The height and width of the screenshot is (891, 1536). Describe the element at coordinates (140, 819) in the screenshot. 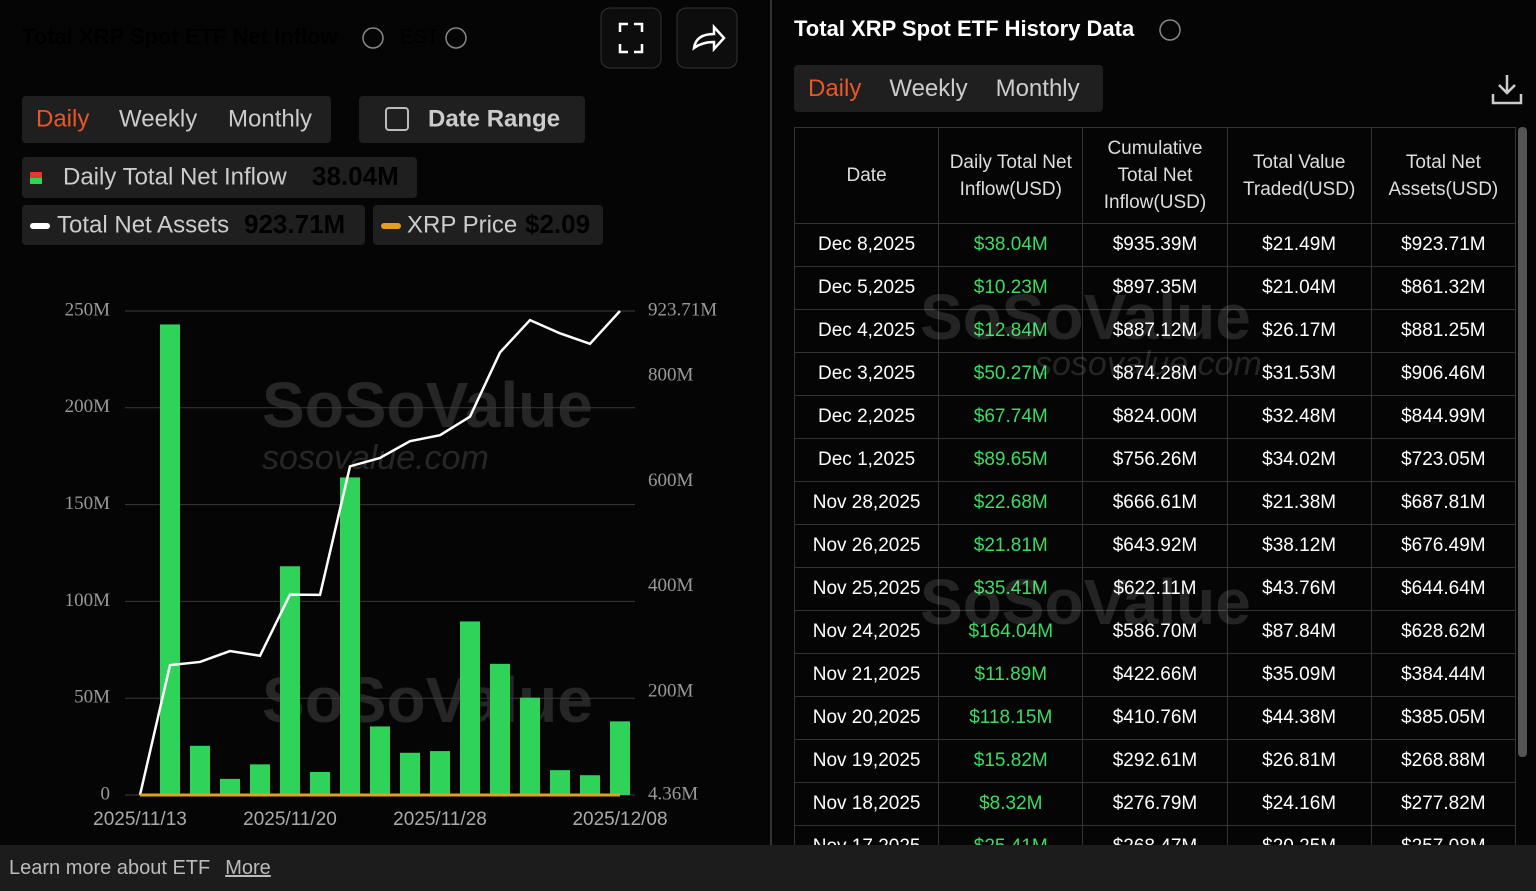

I see `x-tick-label: 2025/11/13` at that location.